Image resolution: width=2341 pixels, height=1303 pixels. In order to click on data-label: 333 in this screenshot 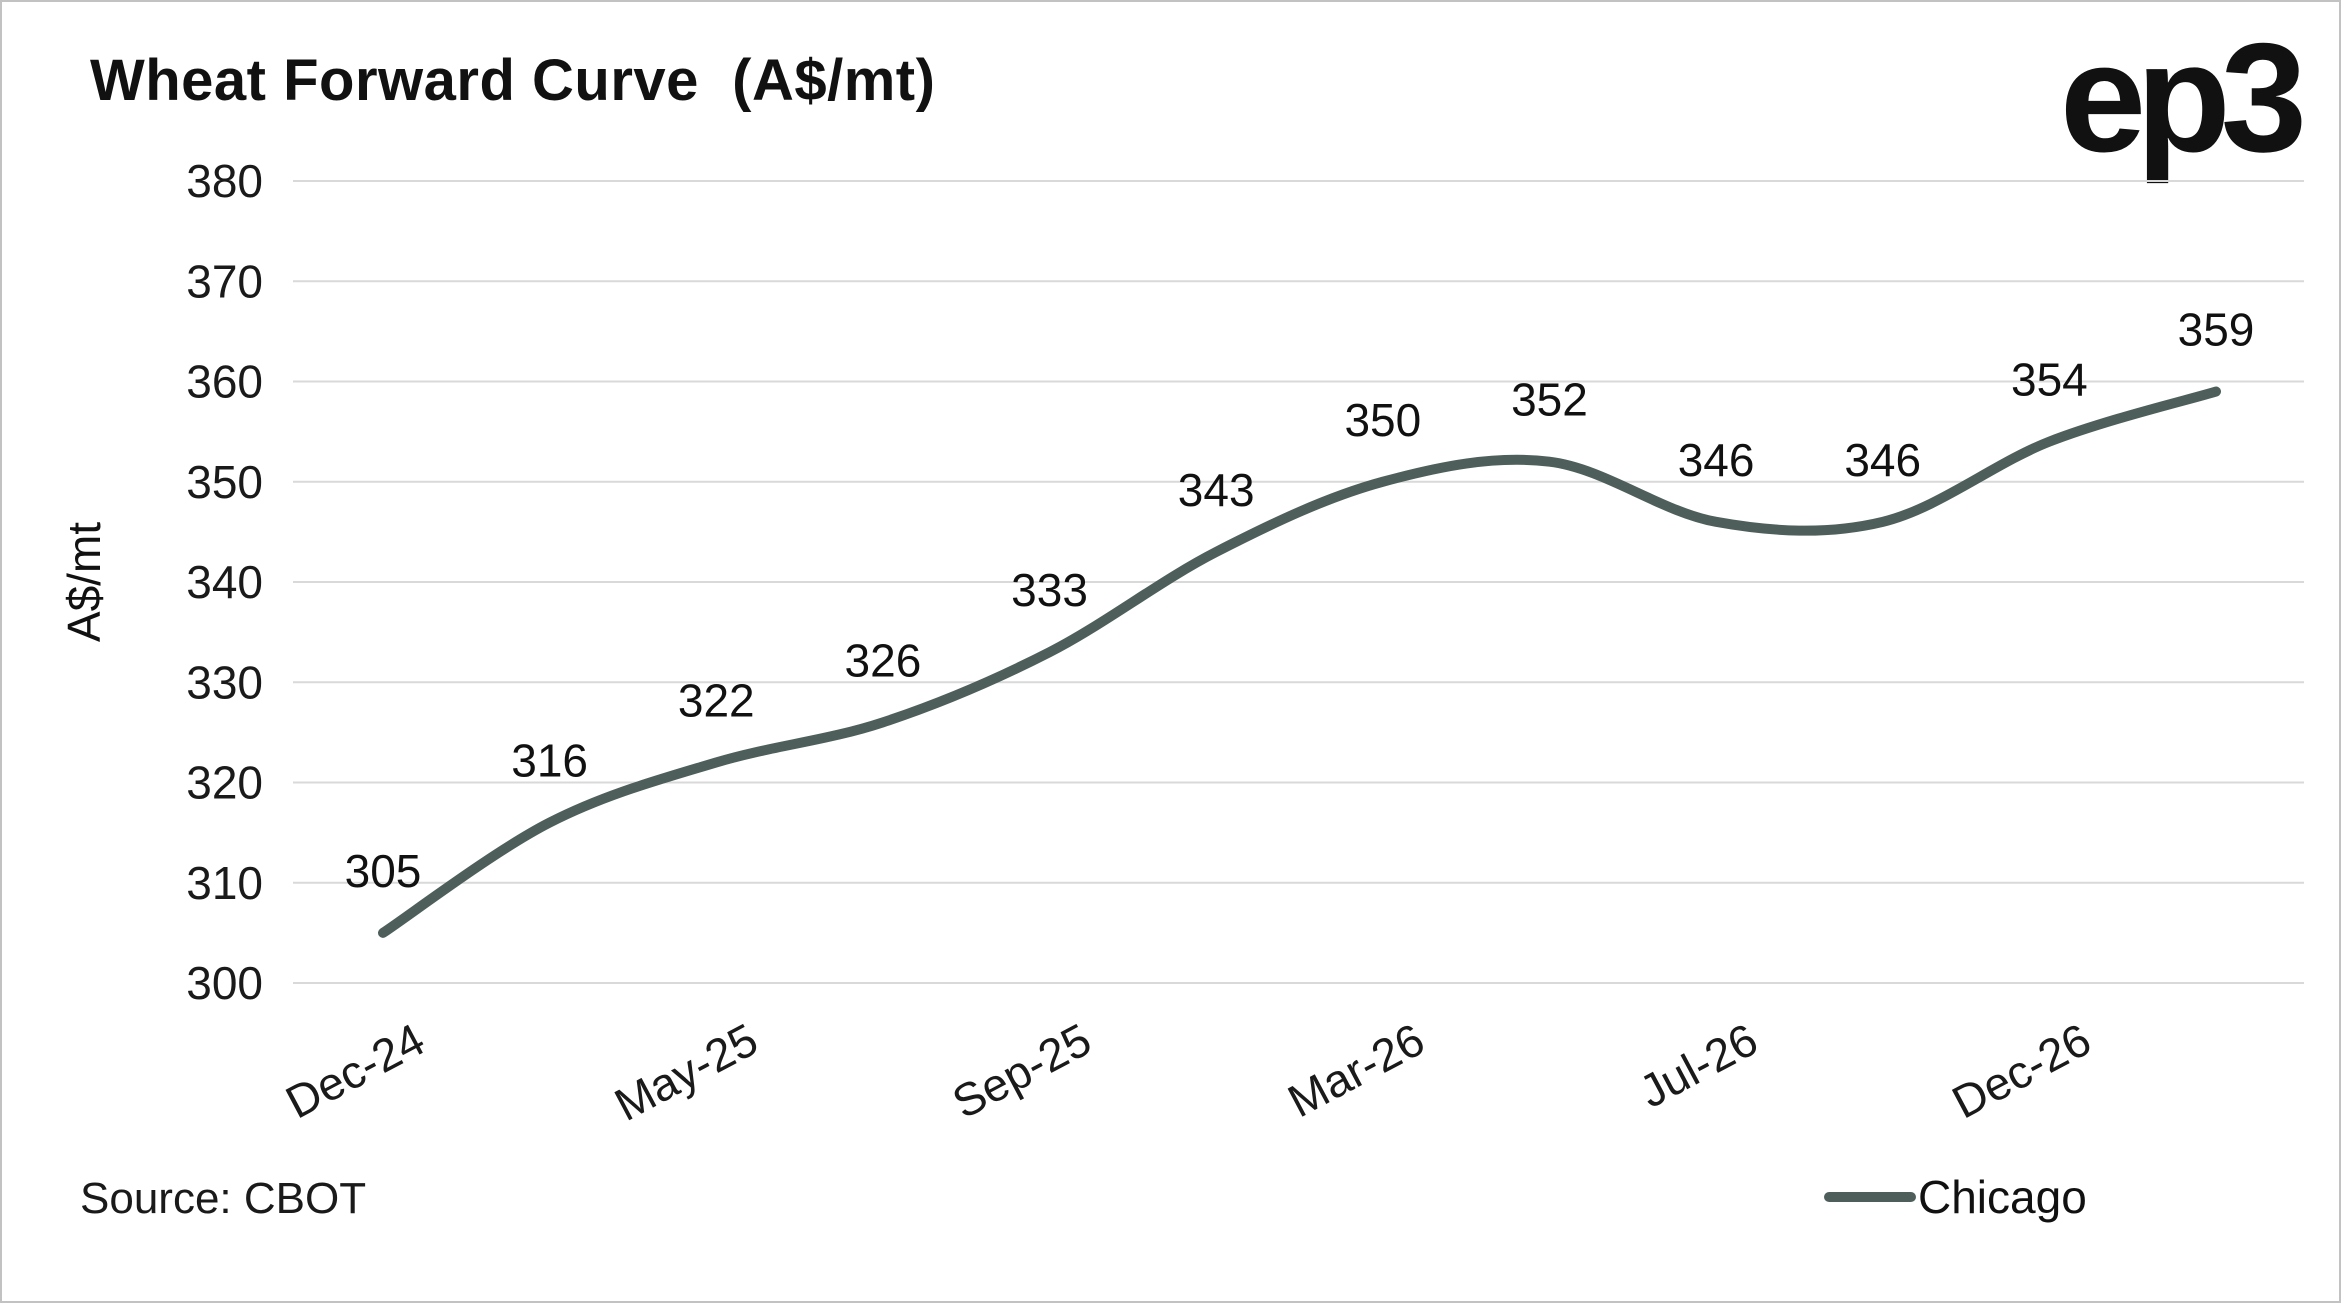, I will do `click(1049, 590)`.